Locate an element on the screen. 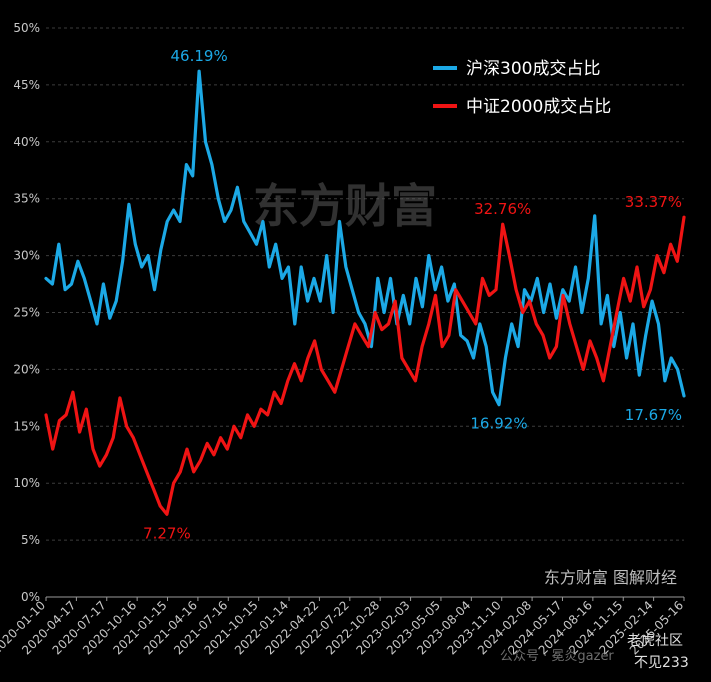 Image resolution: width=711 pixels, height=682 pixels. data-label: 7.27% is located at coordinates (167, 533).